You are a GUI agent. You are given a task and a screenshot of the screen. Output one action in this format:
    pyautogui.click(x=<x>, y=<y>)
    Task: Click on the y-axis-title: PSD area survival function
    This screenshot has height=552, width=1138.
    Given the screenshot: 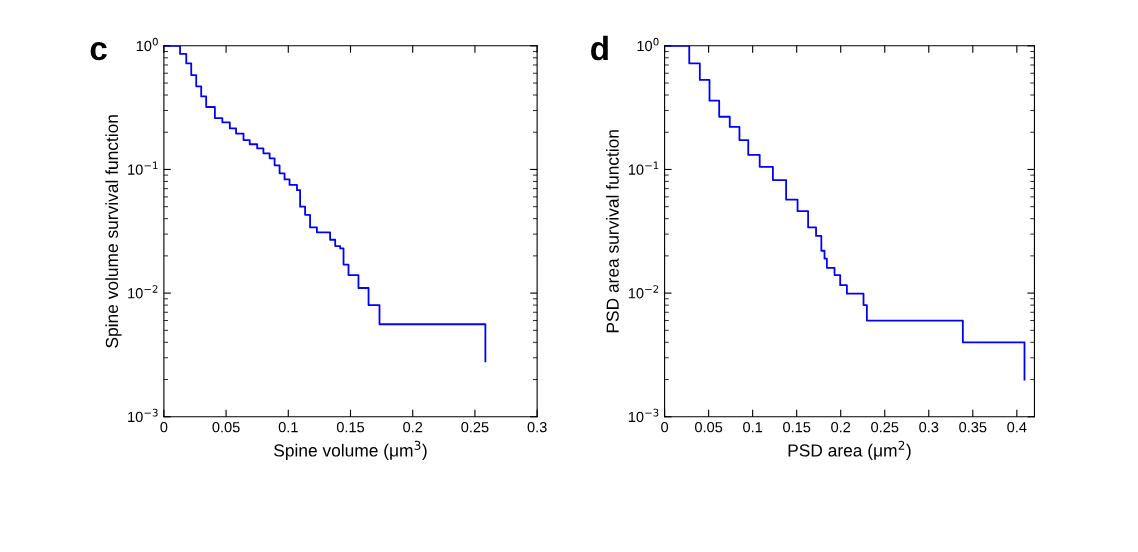 What is the action you would take?
    pyautogui.click(x=612, y=231)
    